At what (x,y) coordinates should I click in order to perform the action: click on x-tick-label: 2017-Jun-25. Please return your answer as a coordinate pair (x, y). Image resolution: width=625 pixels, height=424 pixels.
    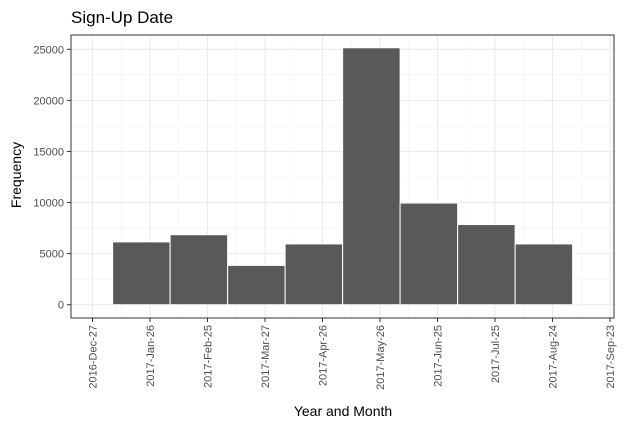
    Looking at the image, I should click on (439, 356).